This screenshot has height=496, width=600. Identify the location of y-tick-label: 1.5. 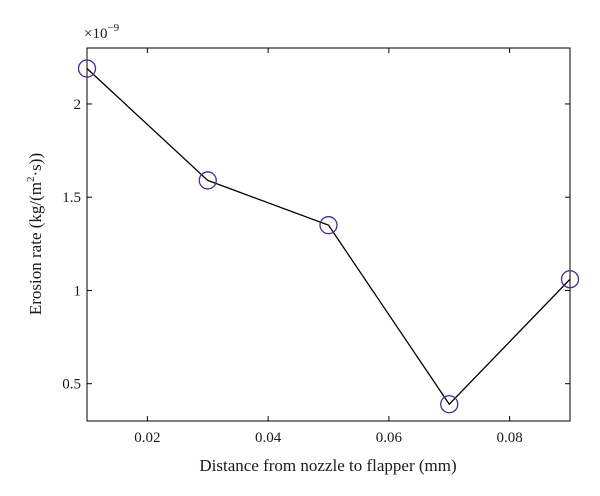
(71, 198).